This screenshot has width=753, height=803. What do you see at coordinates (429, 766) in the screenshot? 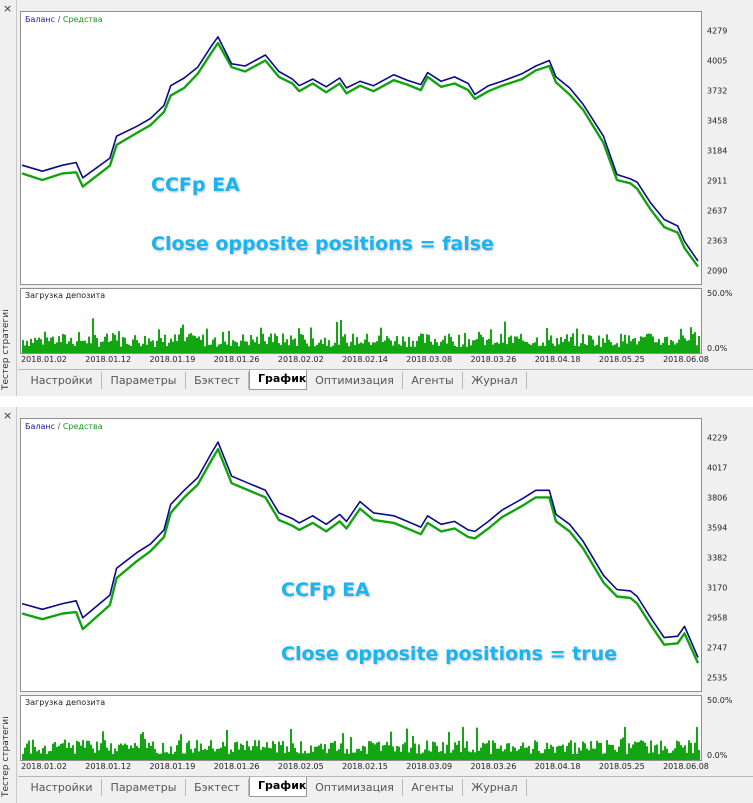
I see `x-tick-label: 2018.03.09` at bounding box center [429, 766].